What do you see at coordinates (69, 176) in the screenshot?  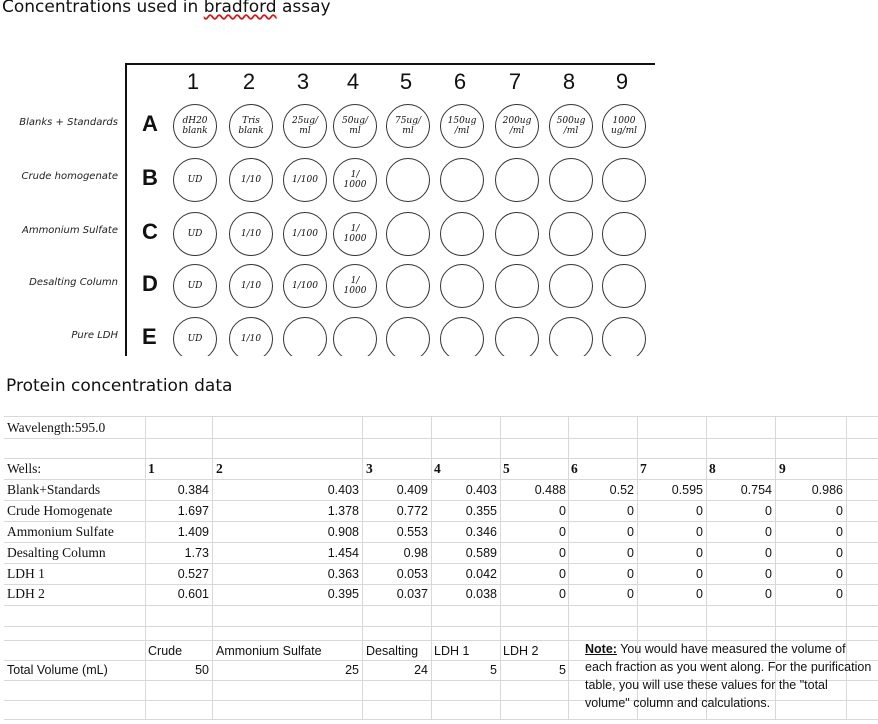 I see `plate-row-label-b: Crude homogenate` at bounding box center [69, 176].